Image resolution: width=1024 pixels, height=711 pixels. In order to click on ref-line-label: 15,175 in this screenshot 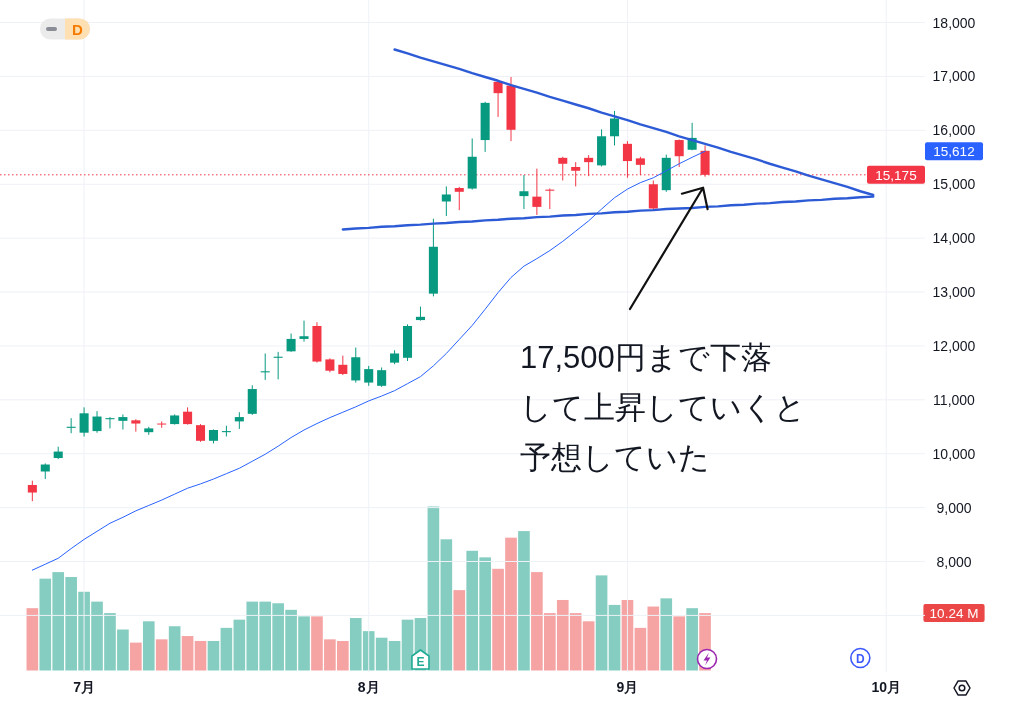, I will do `click(896, 175)`.